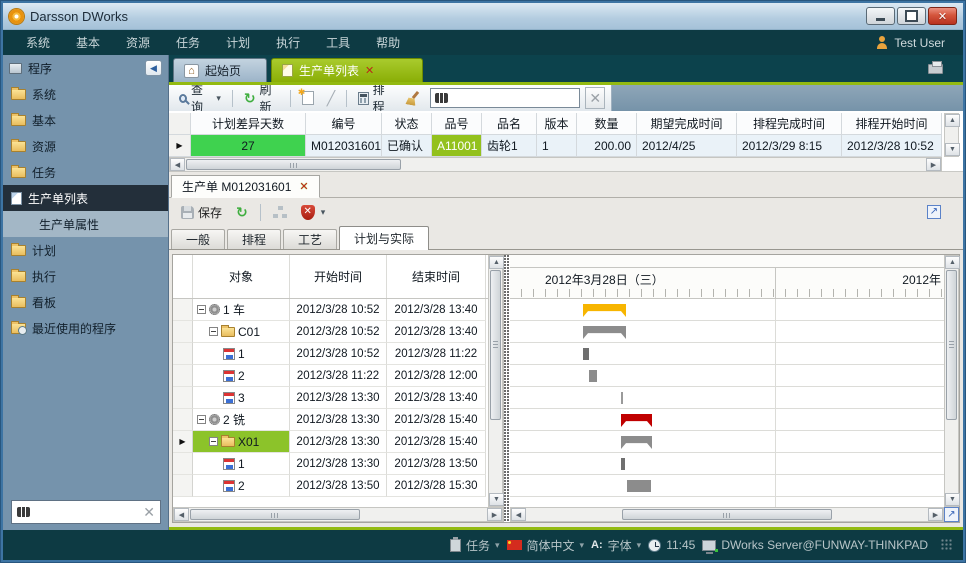 This screenshot has height=563, width=966. I want to click on subtab-process: 工艺, so click(310, 239).